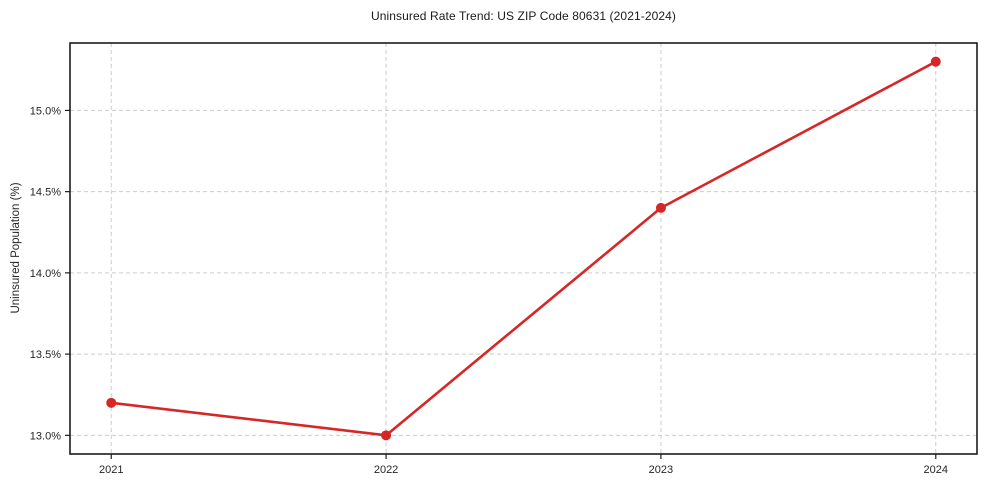  What do you see at coordinates (45, 436) in the screenshot?
I see `y-tick-label: 13.0%` at bounding box center [45, 436].